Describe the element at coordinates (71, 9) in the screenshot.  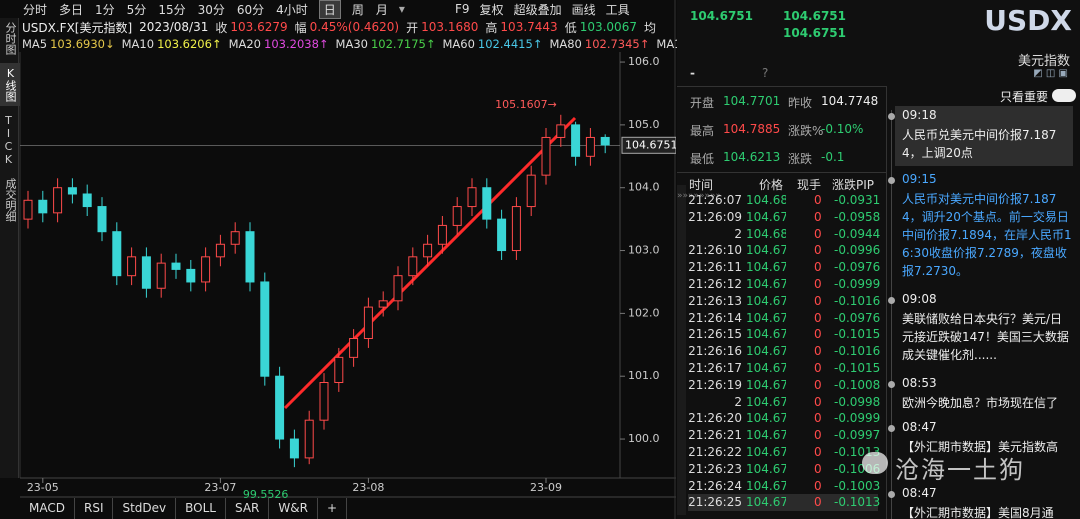
I see `period-tab: 多日` at that location.